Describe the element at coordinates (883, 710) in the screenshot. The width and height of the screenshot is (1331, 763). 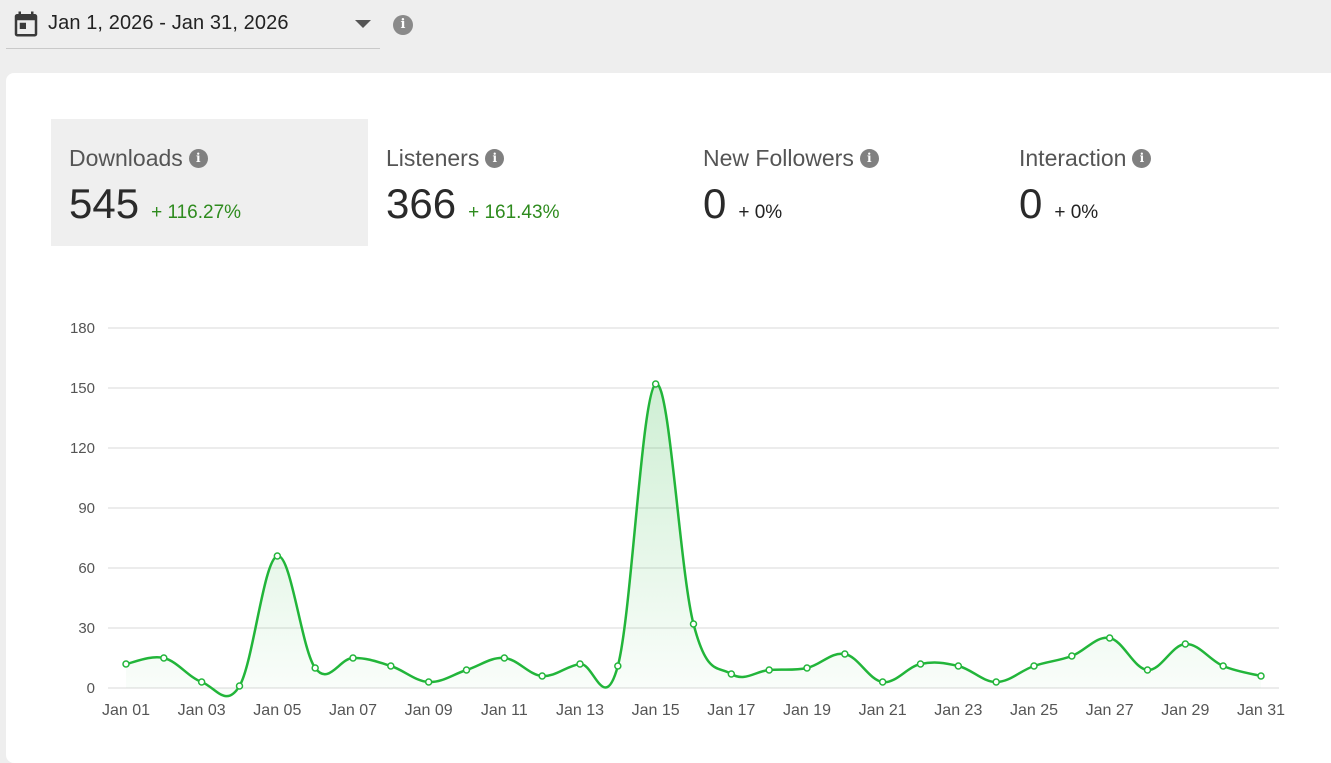
I see `x-tick-label: Jan 21` at that location.